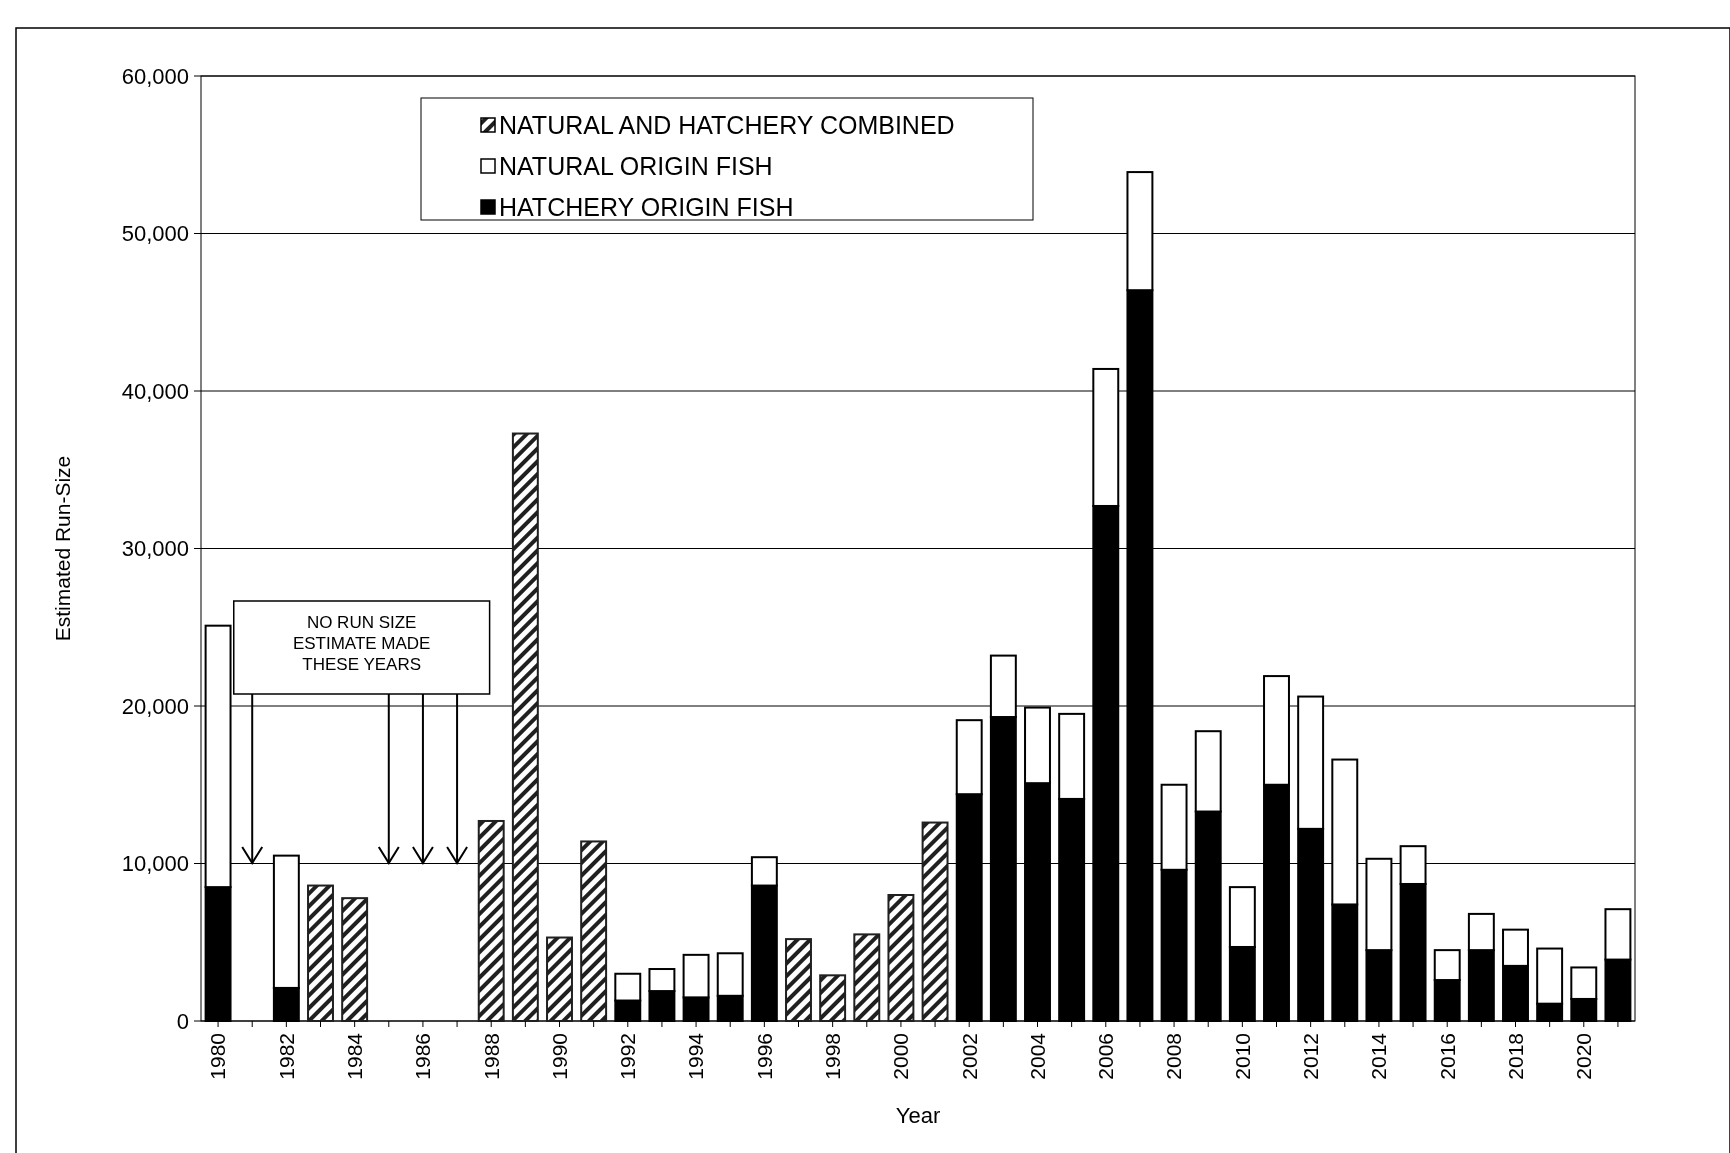 Image resolution: width=1730 pixels, height=1153 pixels. Describe the element at coordinates (1174, 1056) in the screenshot. I see `x-tick-label: 2008` at that location.